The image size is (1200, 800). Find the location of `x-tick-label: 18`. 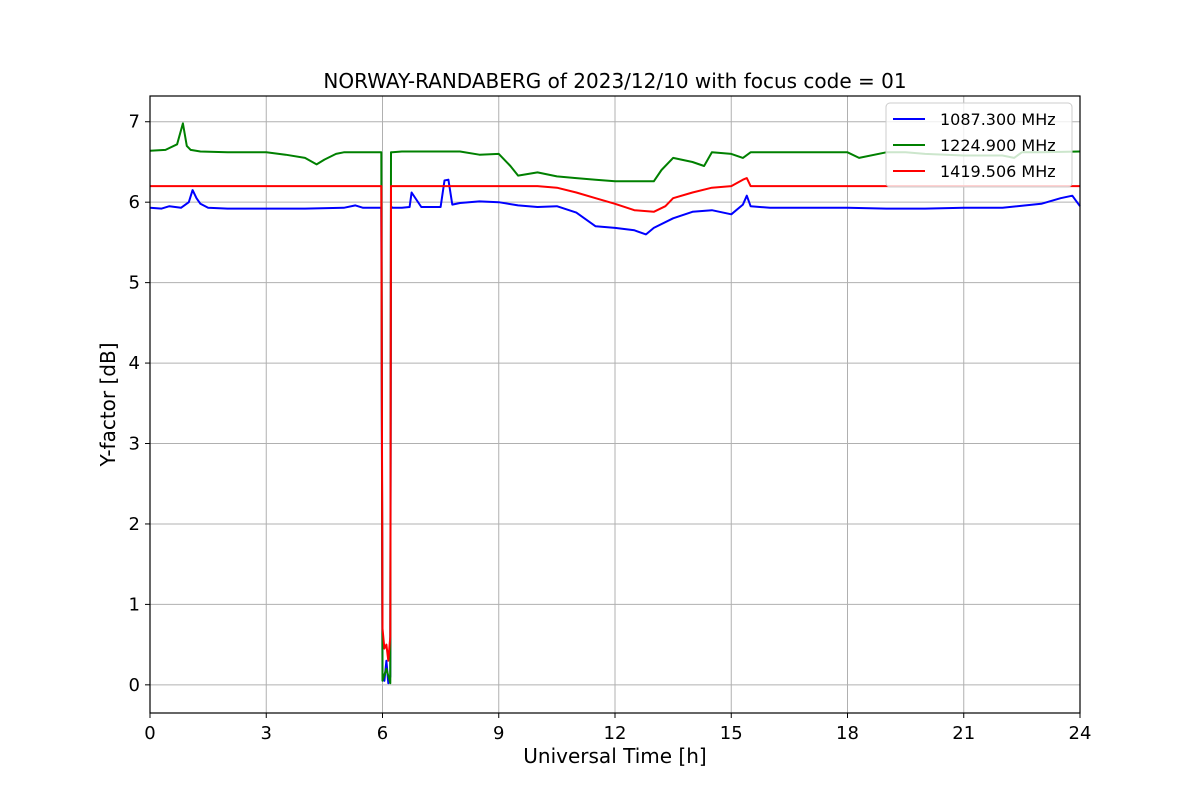

x-tick-label: 18 is located at coordinates (847, 733).